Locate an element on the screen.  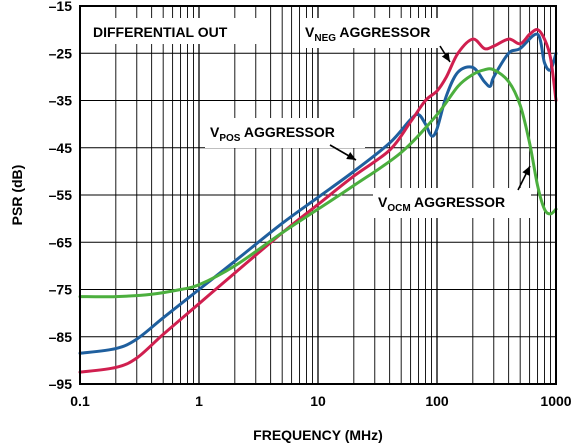
vpos-arrow-head is located at coordinates (351, 156).